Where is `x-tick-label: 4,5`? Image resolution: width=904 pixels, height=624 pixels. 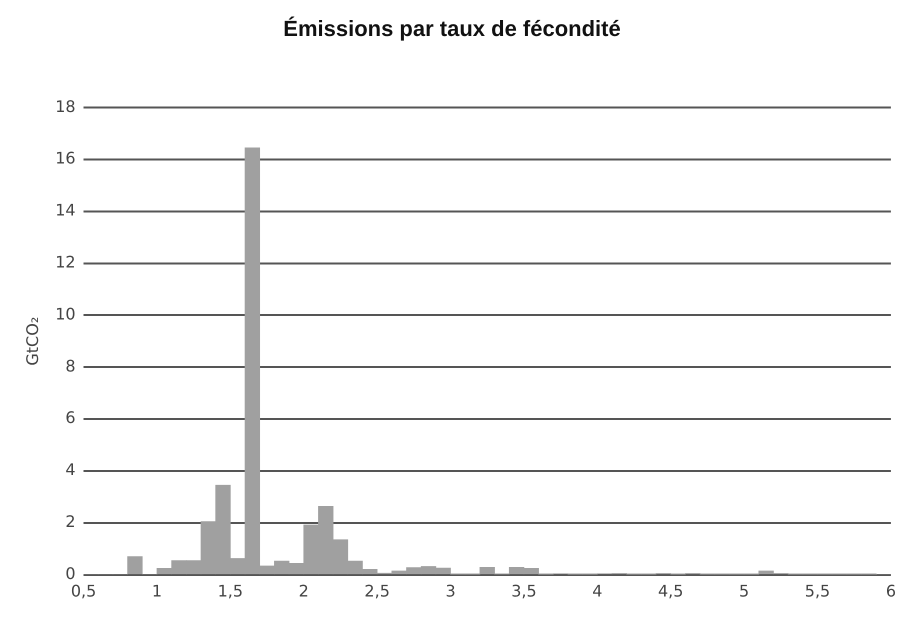
x-tick-label: 4,5 is located at coordinates (671, 591).